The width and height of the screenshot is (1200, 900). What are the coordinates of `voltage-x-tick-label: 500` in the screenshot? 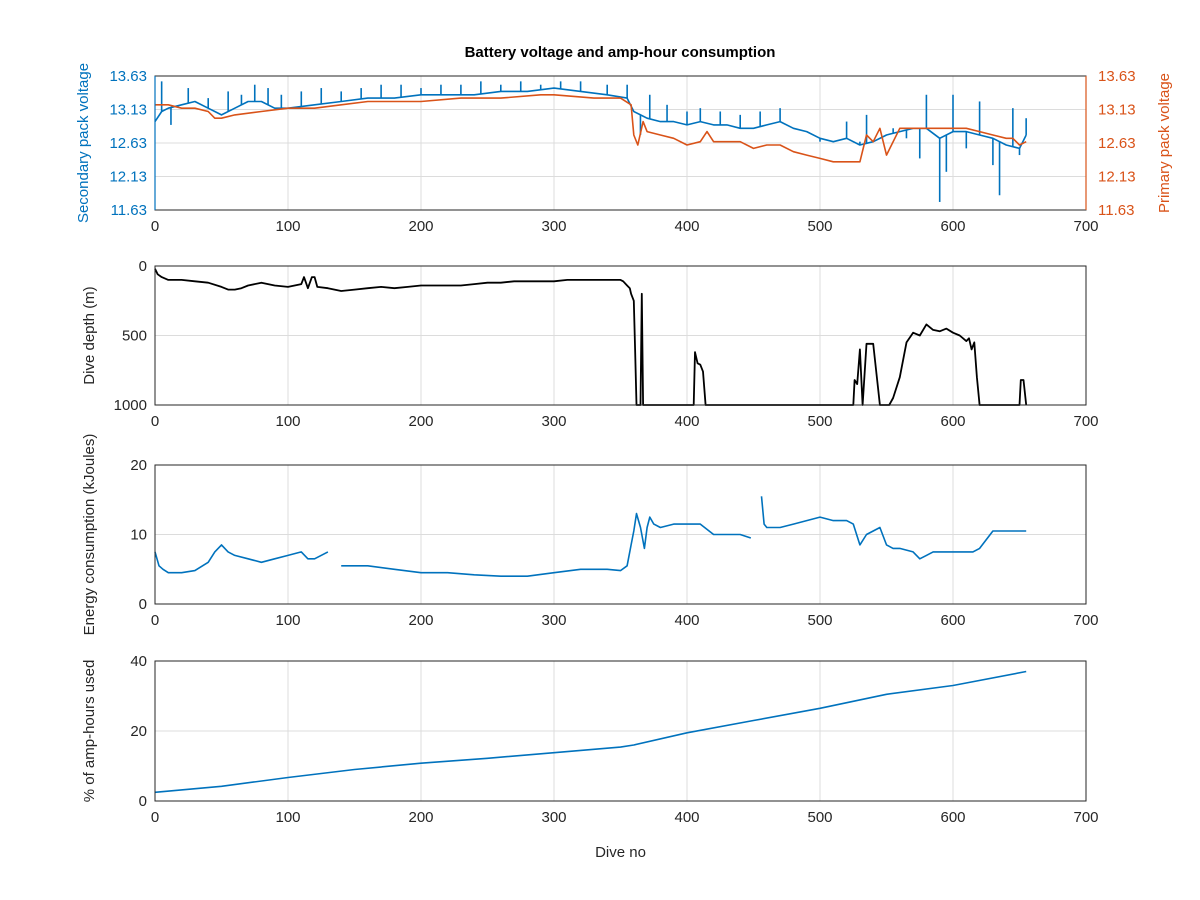 It's located at (819, 226).